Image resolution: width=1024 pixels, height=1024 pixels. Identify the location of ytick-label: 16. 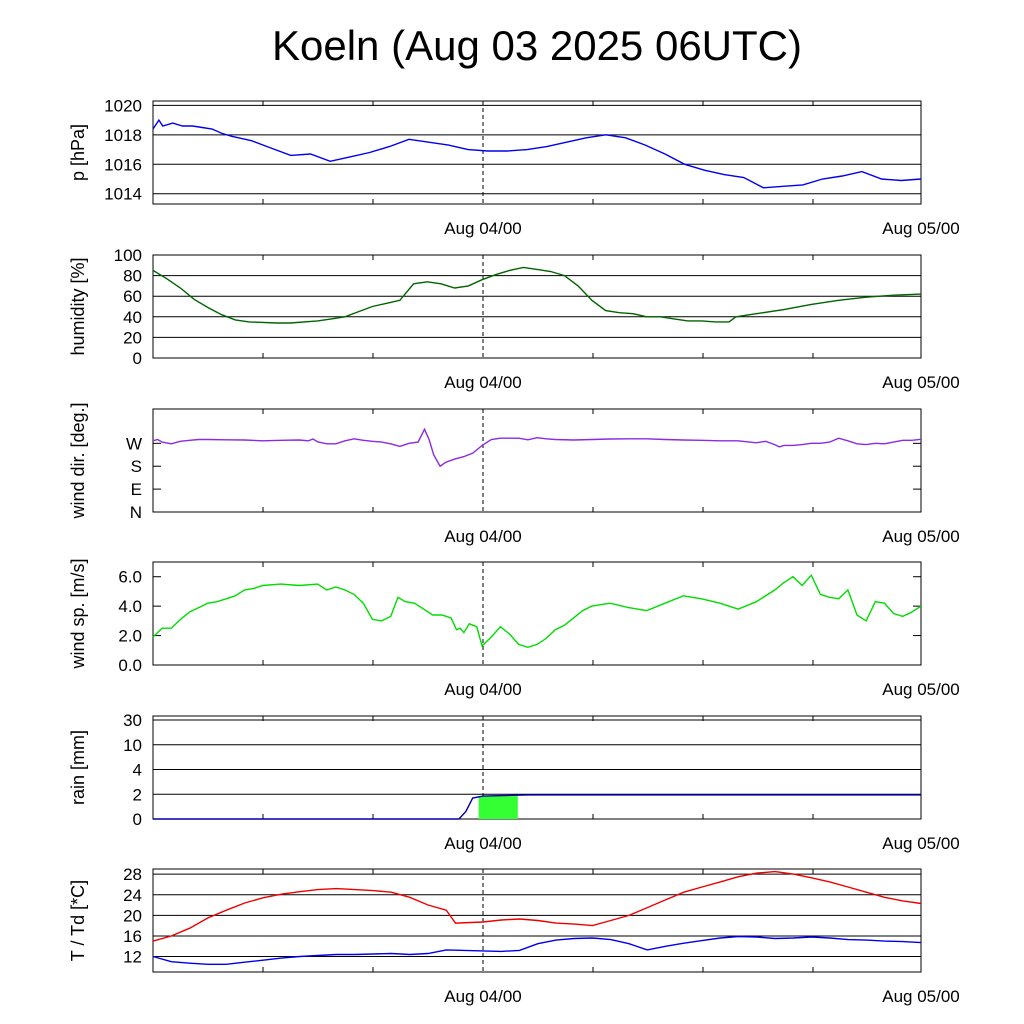
(132, 936).